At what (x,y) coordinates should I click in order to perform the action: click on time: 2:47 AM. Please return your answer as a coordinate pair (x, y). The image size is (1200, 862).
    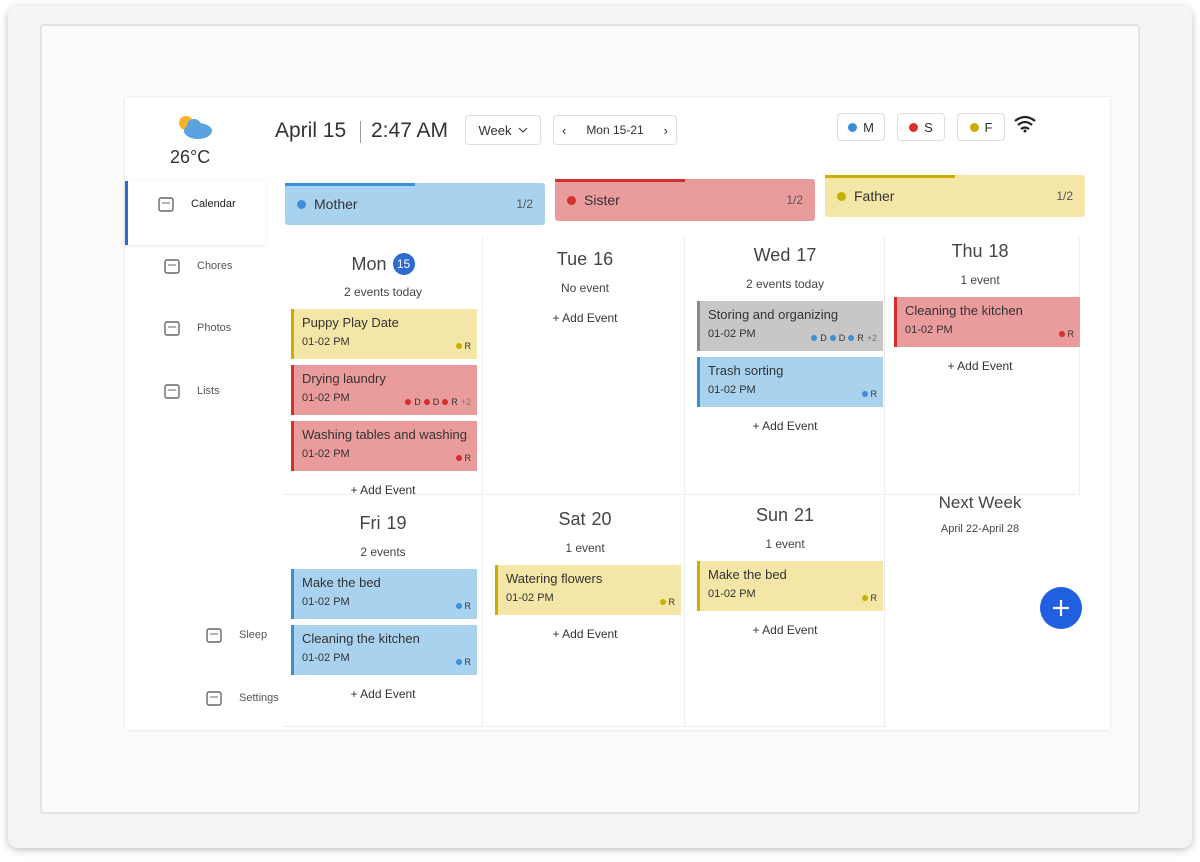
    Looking at the image, I should click on (410, 130).